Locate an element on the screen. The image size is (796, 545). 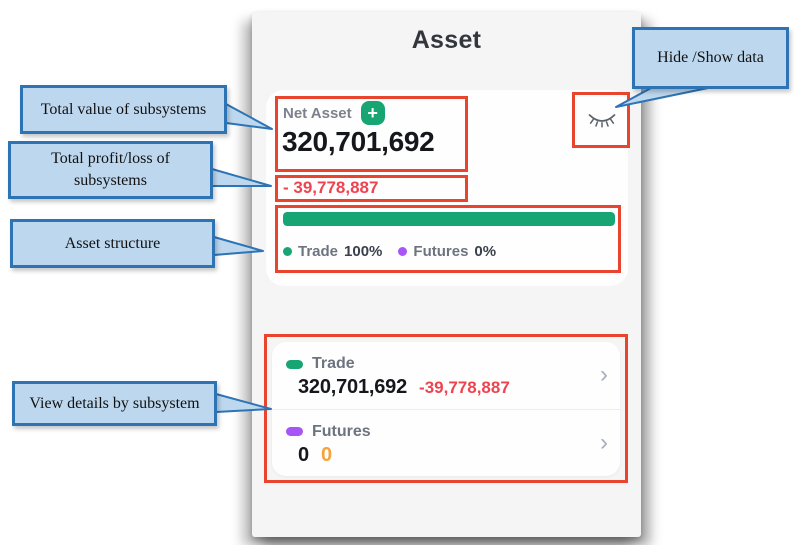
callout-asset-structure: Asset structure is located at coordinates (112, 243).